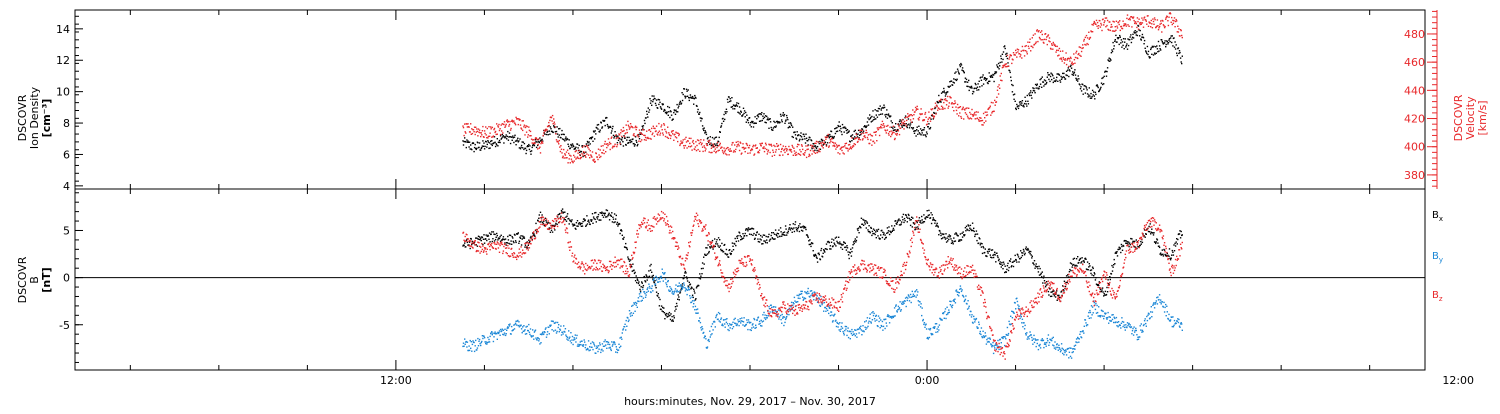  I want to click on top-left-y-tick-label: 14, so click(63, 29).